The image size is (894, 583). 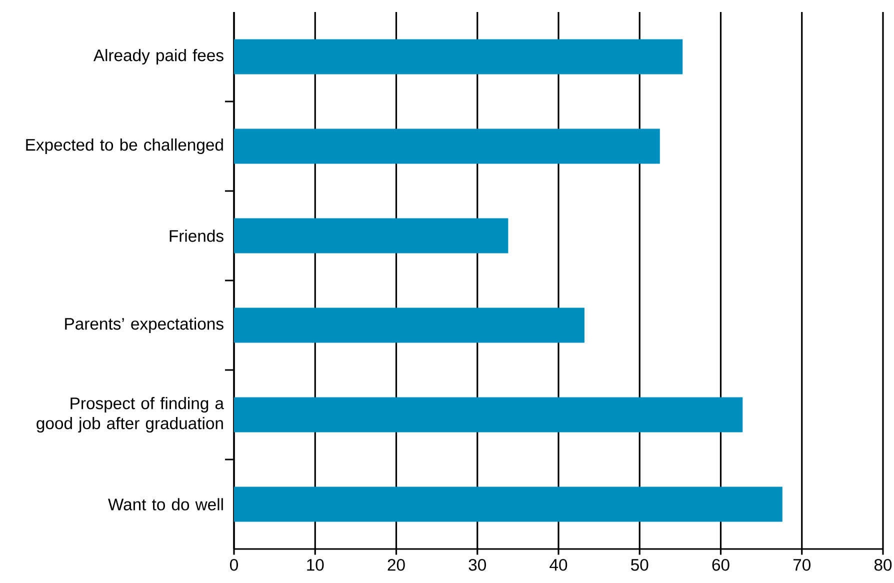 What do you see at coordinates (124, 146) in the screenshot?
I see `y-tick-label: Expected to be challenged` at bounding box center [124, 146].